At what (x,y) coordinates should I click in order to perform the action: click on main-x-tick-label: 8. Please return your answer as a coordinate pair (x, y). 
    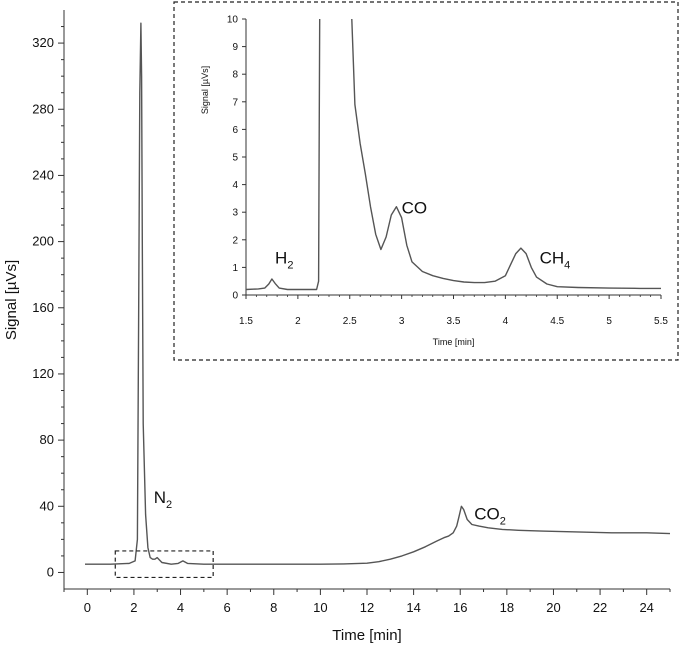
    Looking at the image, I should click on (273, 607).